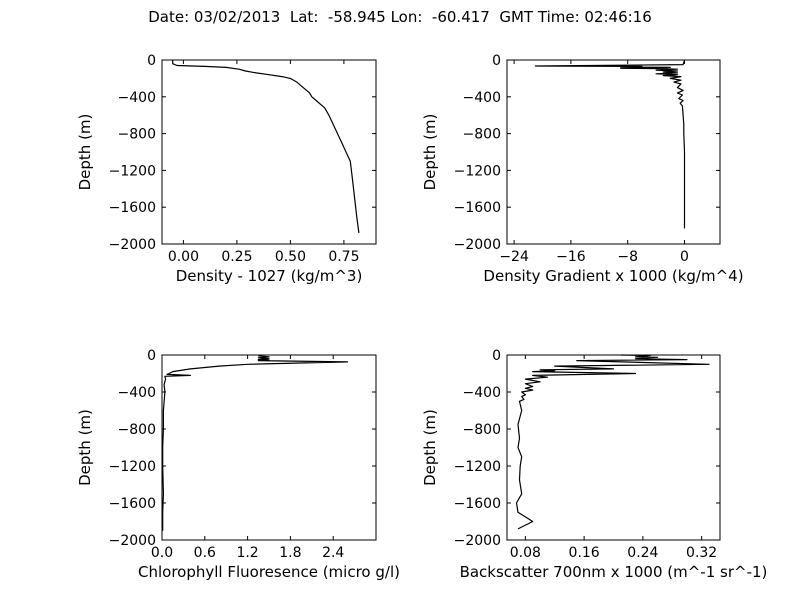 The width and height of the screenshot is (800, 600). Describe the element at coordinates (333, 553) in the screenshot. I see `x-tick-label: 2.4` at that location.